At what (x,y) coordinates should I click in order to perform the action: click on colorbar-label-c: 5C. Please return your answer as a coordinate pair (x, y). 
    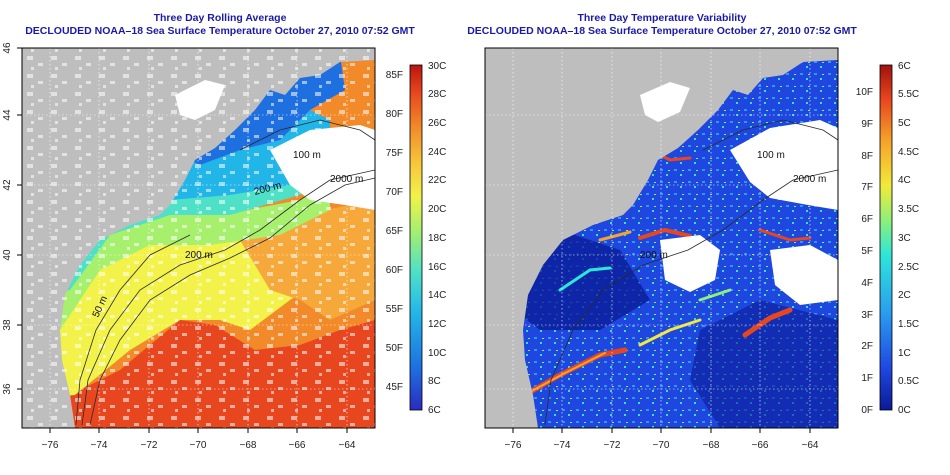
    Looking at the image, I should click on (904, 123).